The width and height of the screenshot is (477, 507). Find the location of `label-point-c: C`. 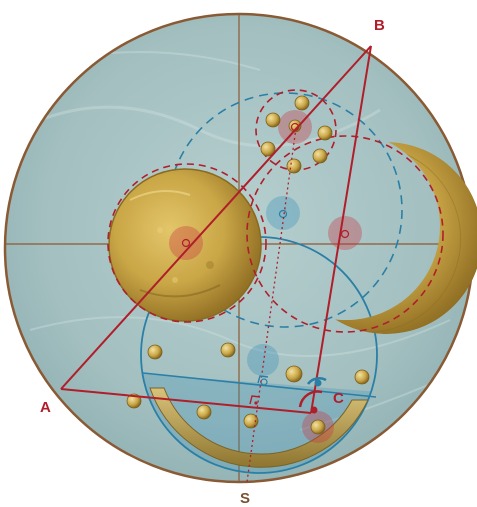

label-point-c: C is located at coordinates (338, 398).